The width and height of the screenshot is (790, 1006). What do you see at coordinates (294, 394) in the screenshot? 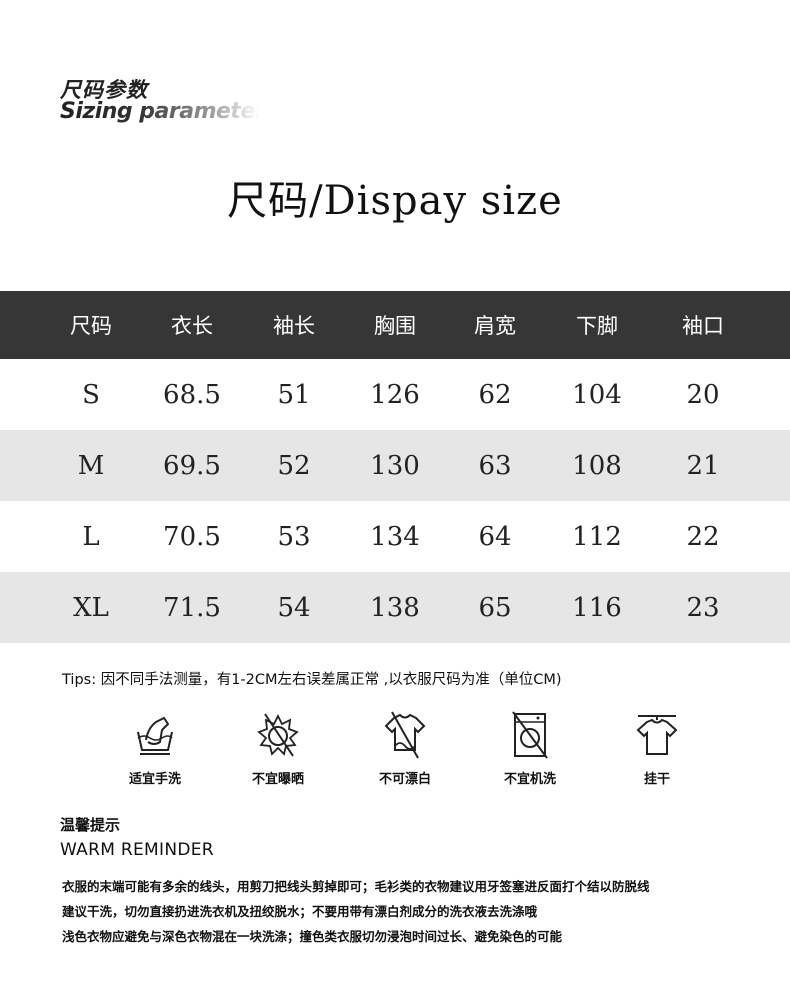
I see `table-cell: 51` at bounding box center [294, 394].